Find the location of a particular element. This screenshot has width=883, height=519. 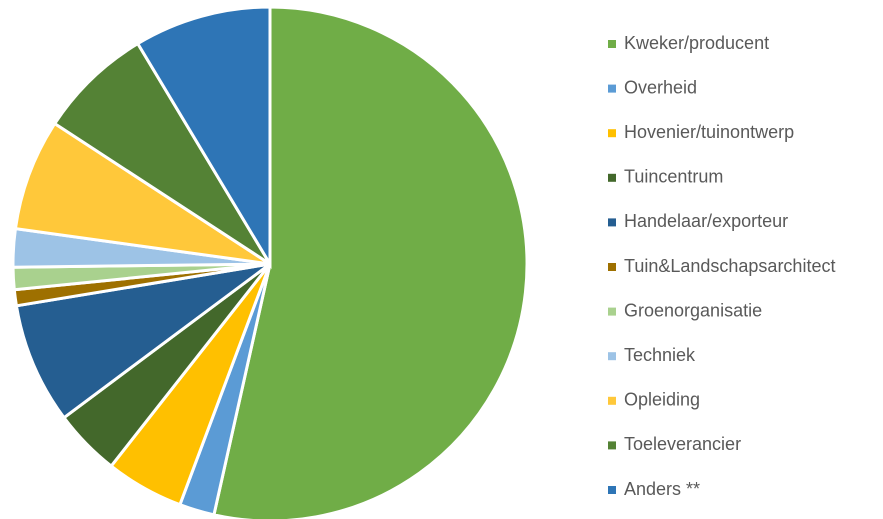

legend-label: Kweker/producent is located at coordinates (696, 43).